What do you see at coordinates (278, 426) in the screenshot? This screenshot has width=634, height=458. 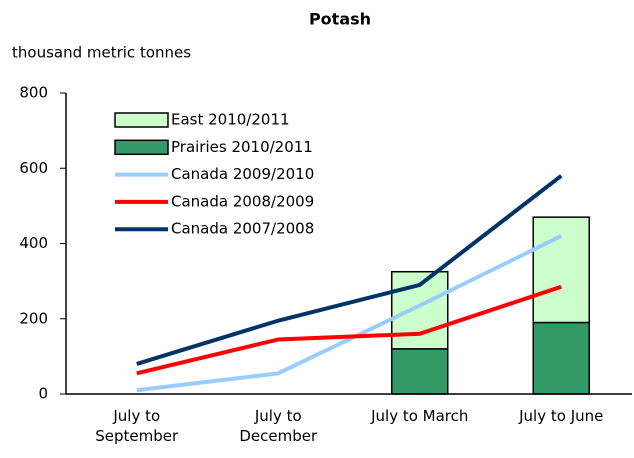 I see `x-tick-label: July to December` at bounding box center [278, 426].